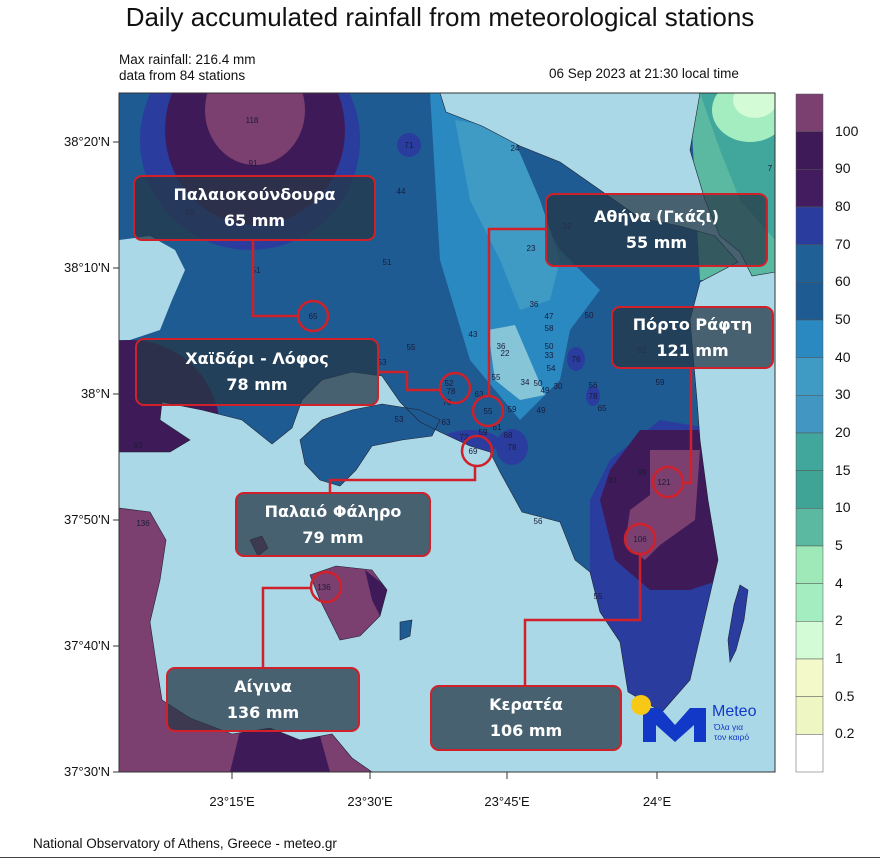 Image resolution: width=880 pixels, height=861 pixels. Describe the element at coordinates (507, 801) in the screenshot. I see `lon-tick-label: 23°45'E` at that location.